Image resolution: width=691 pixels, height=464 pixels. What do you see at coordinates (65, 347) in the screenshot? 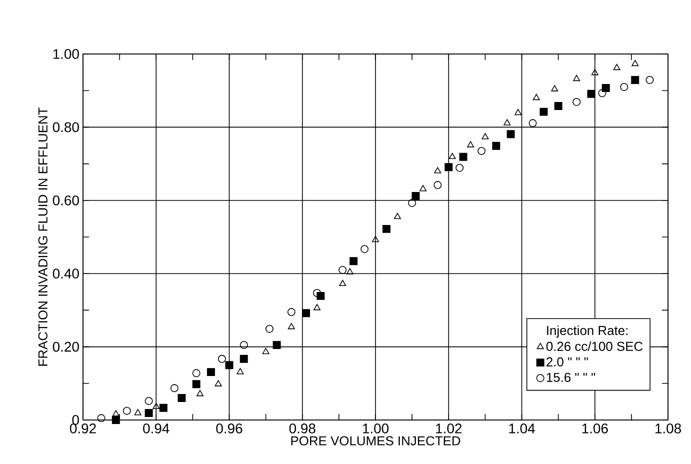
I see `y-tick-label: 0.20` at bounding box center [65, 347].